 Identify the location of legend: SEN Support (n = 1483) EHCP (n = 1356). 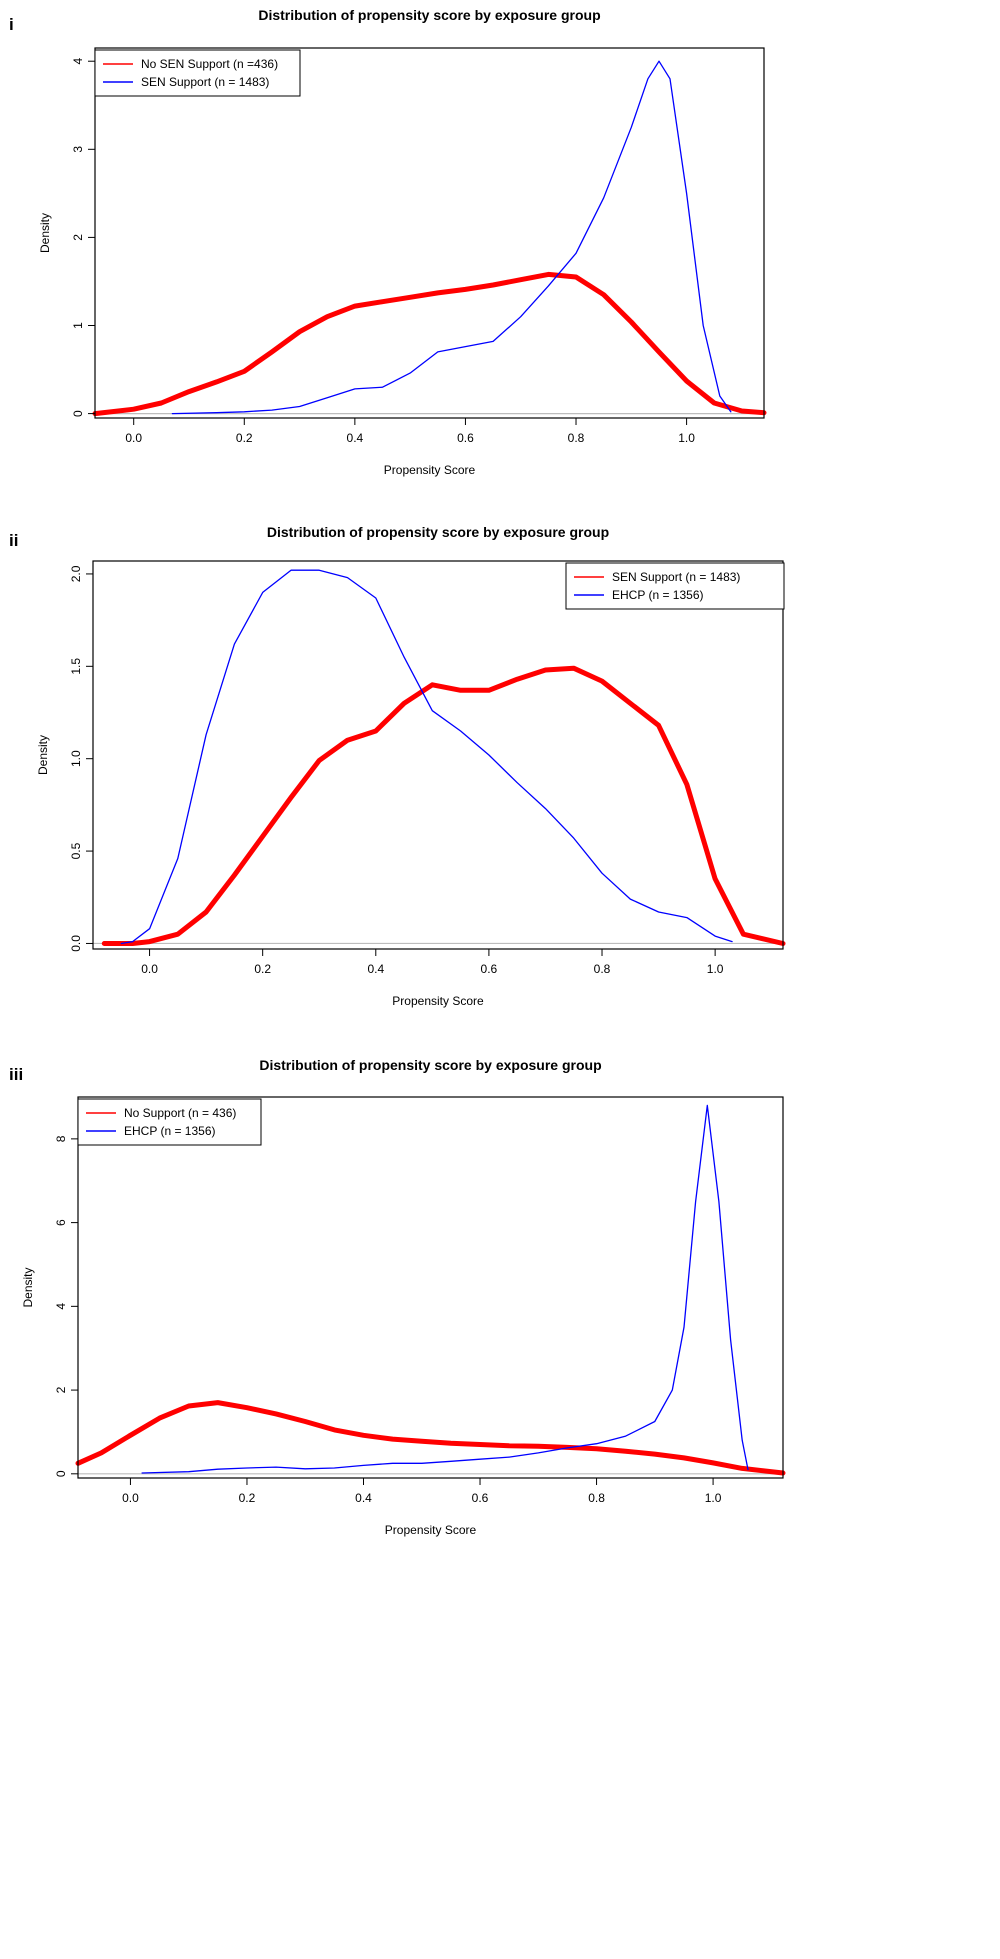
(675, 586).